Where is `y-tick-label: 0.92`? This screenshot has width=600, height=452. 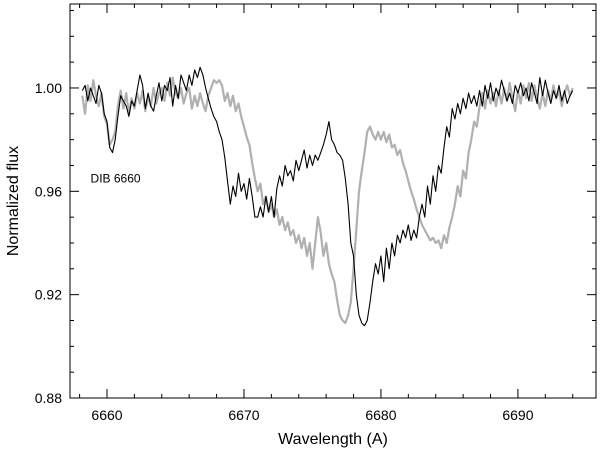 y-tick-label: 0.92 is located at coordinates (48, 295).